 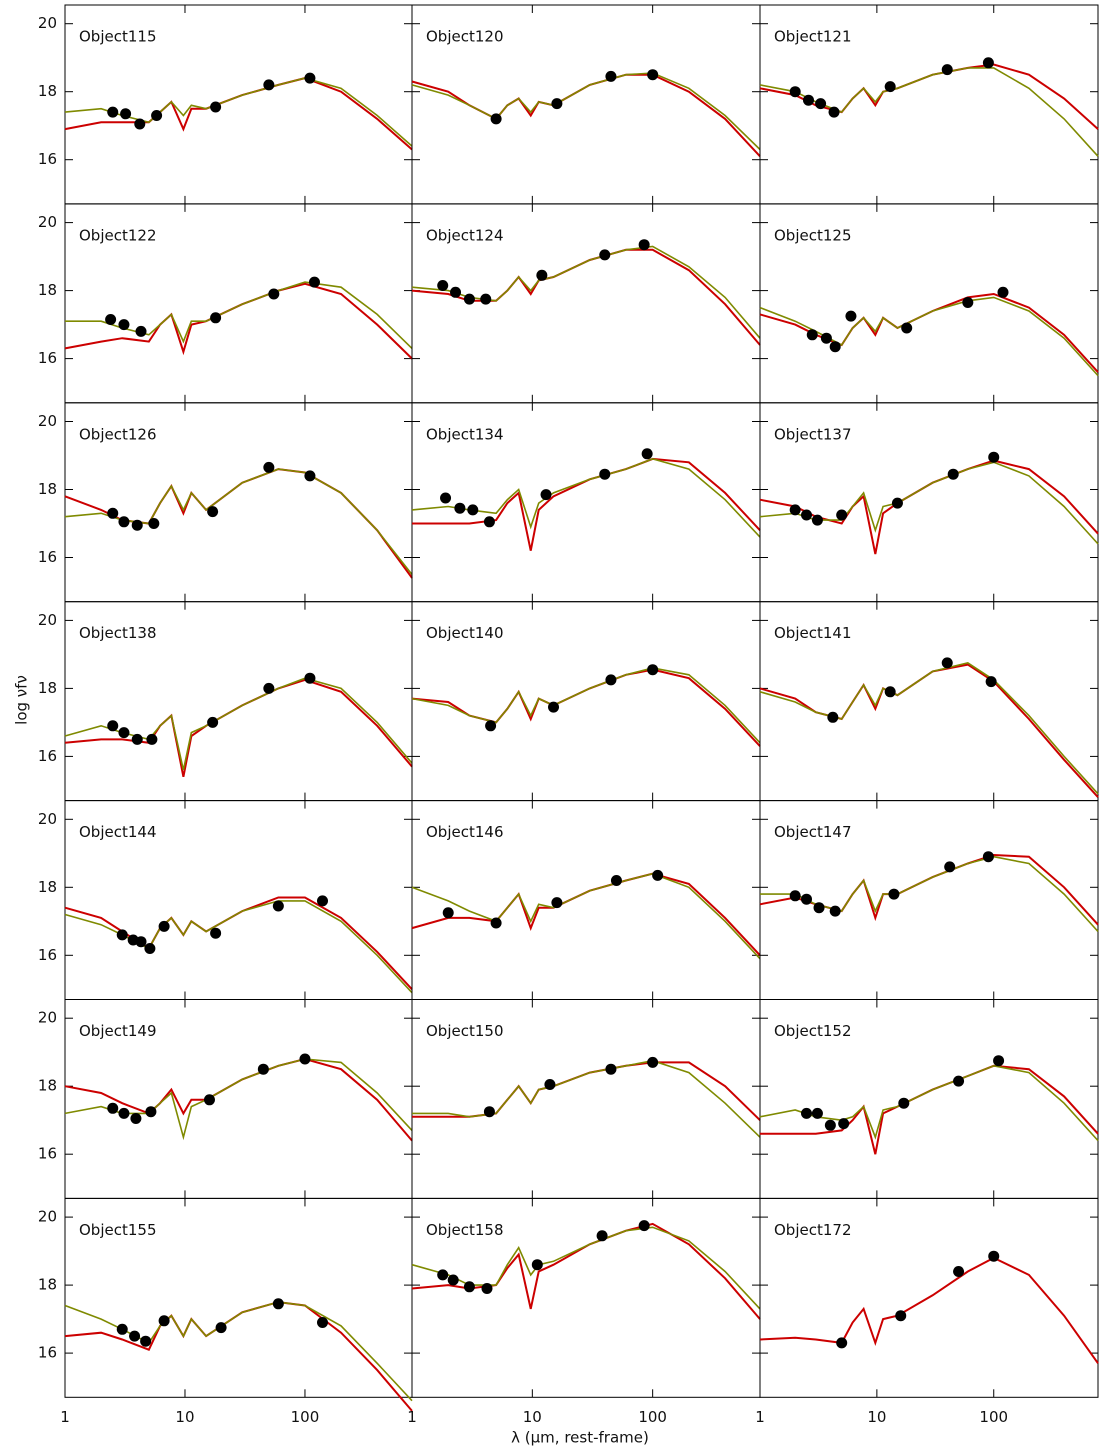 What do you see at coordinates (117, 1031) in the screenshot?
I see `panel-title: Object149` at bounding box center [117, 1031].